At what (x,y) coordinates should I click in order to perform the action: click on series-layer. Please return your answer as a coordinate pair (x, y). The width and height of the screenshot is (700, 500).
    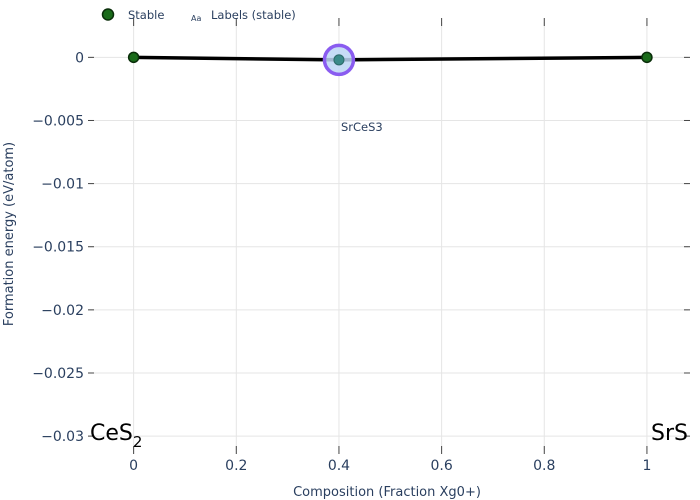
    Looking at the image, I should click on (390, 60).